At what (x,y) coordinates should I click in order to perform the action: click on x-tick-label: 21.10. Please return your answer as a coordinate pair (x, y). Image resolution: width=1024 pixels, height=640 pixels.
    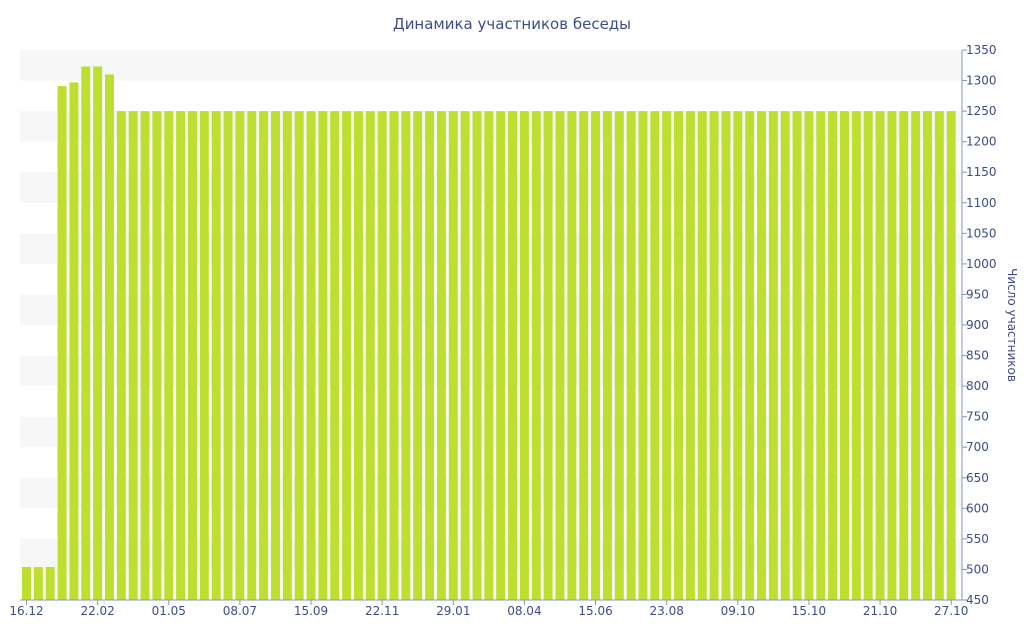
    Looking at the image, I should click on (880, 611).